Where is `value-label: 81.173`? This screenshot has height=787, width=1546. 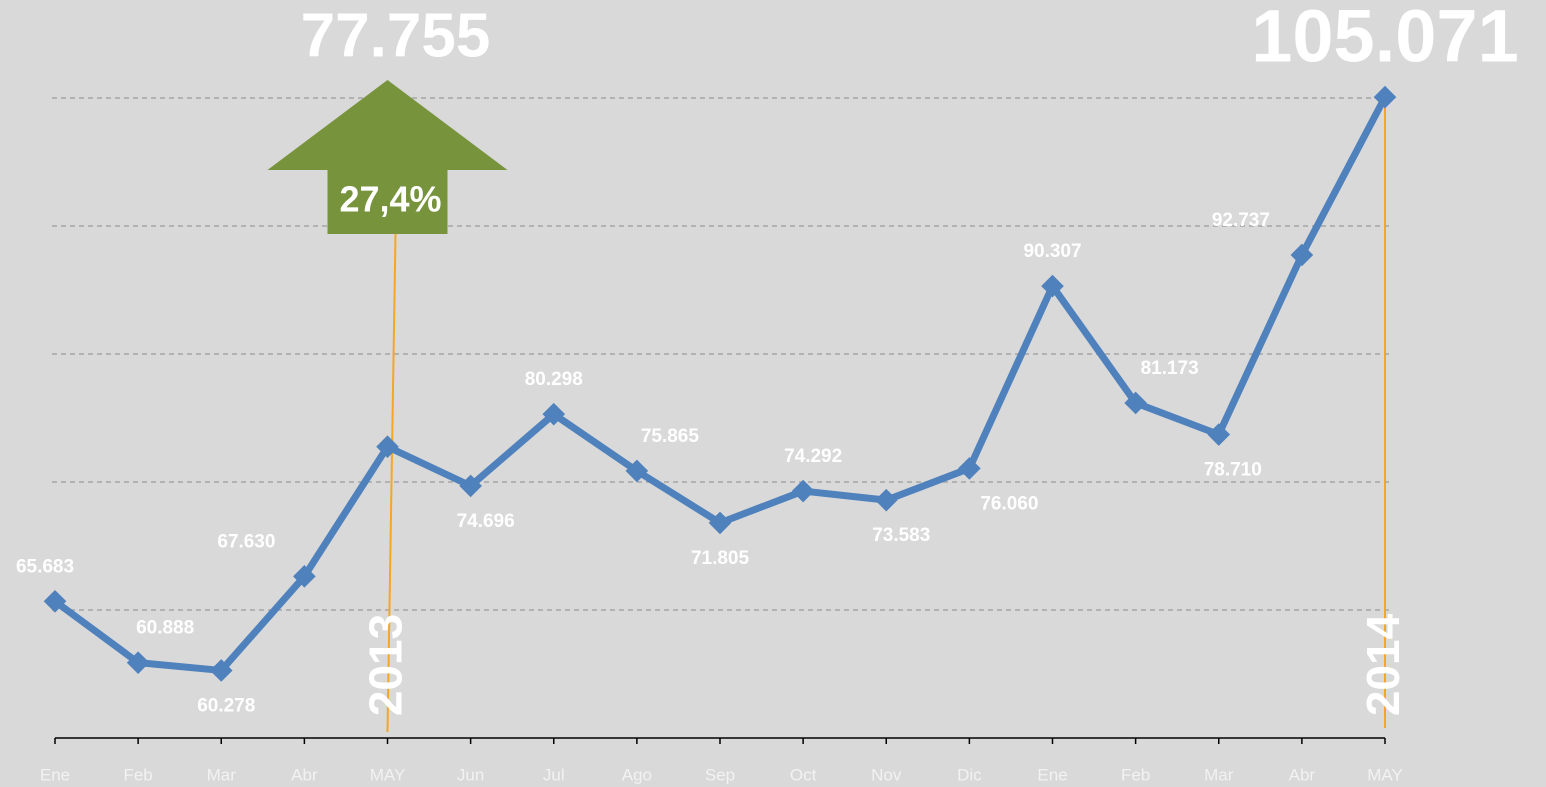
value-label: 81.173 is located at coordinates (1170, 368).